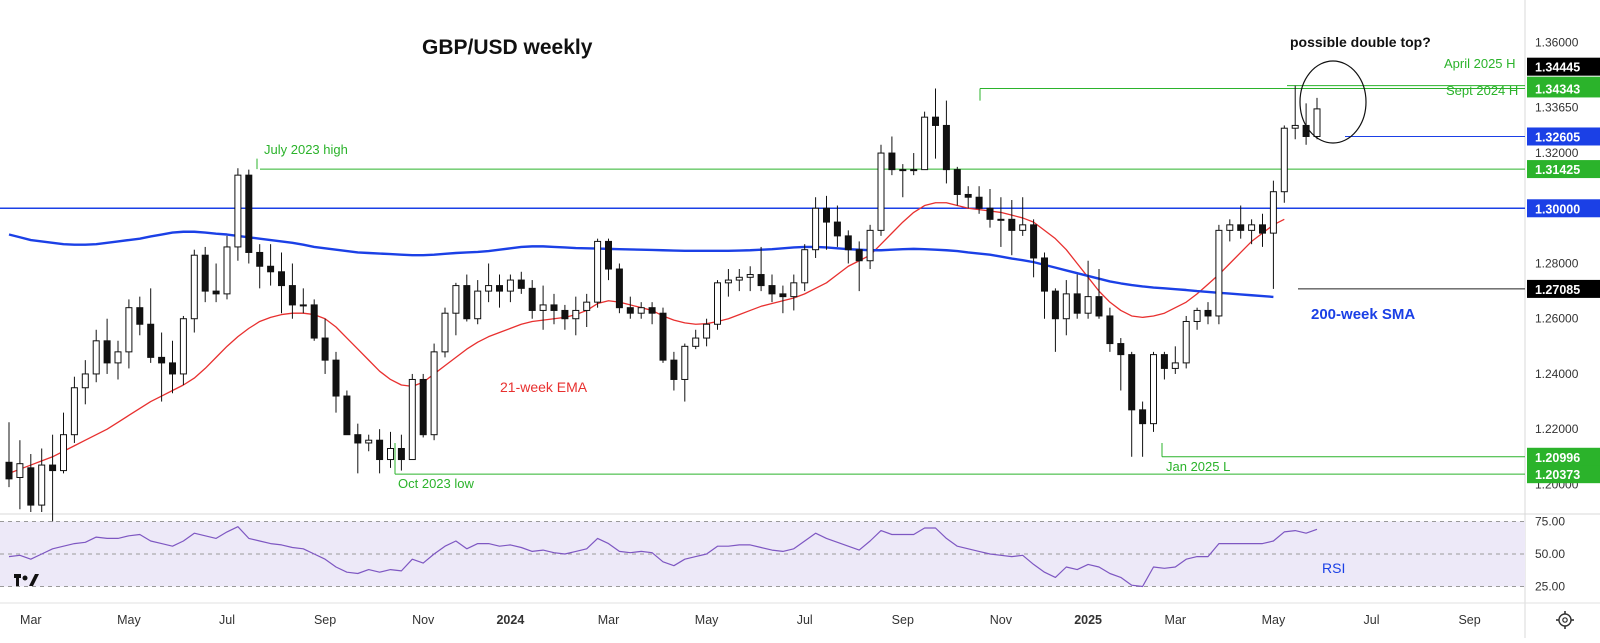 The image size is (1600, 643). Describe the element at coordinates (1550, 587) in the screenshot. I see `rsi-tick-label: 25.00` at that location.